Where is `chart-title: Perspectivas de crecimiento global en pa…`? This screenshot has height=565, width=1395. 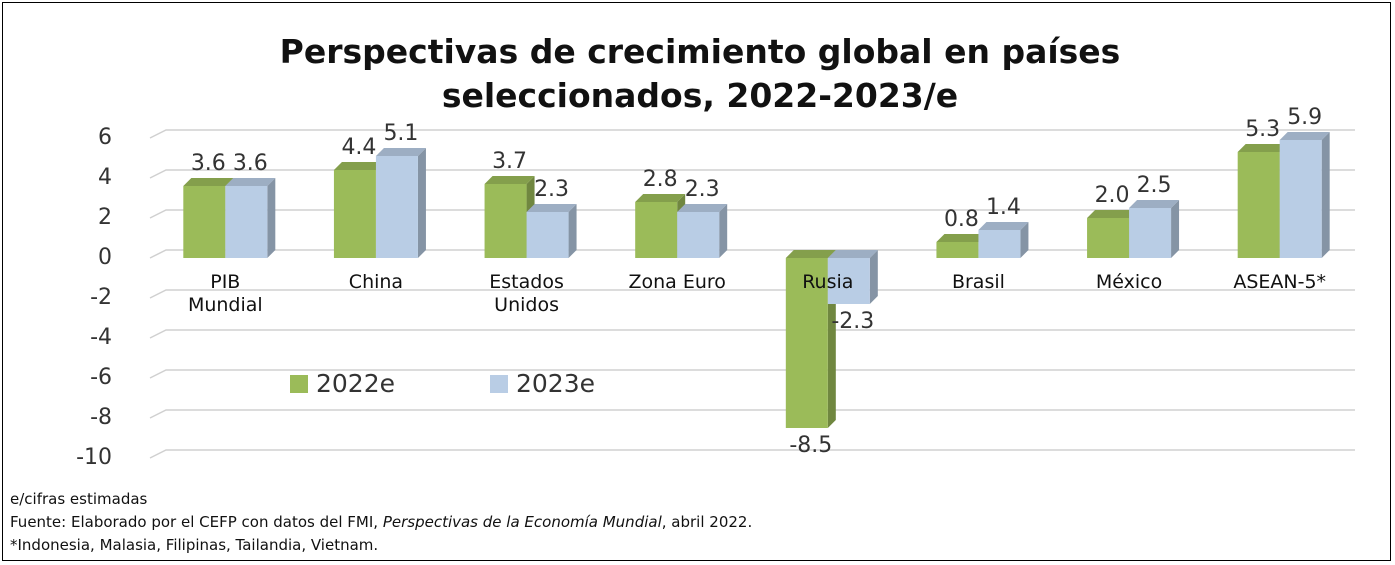 chart-title: Perspectivas de crecimiento global en pa… is located at coordinates (700, 73).